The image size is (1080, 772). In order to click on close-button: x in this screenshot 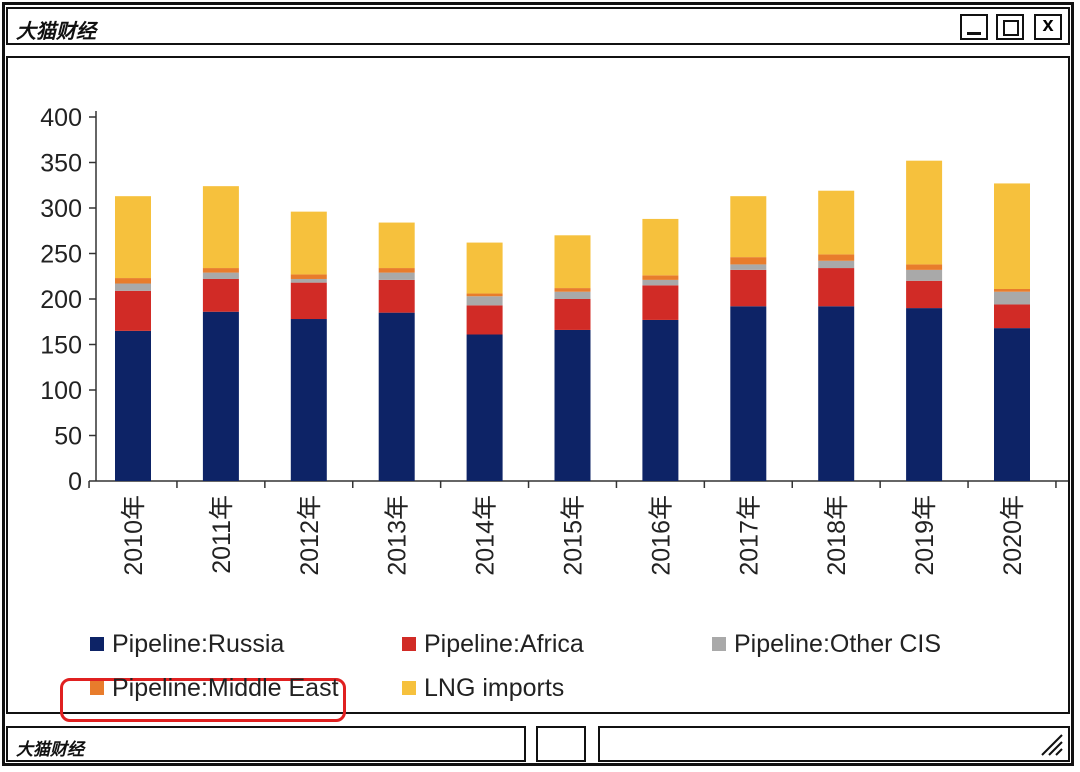, I will do `click(1048, 27)`.